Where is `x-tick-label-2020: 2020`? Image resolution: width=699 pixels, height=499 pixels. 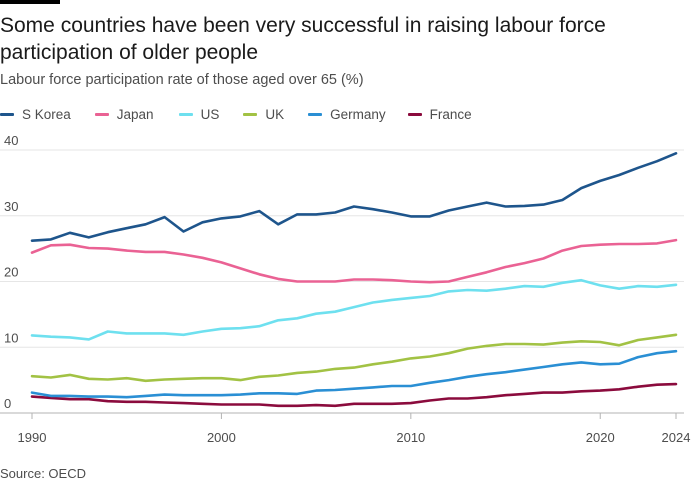 x-tick-label-2020: 2020 is located at coordinates (600, 437).